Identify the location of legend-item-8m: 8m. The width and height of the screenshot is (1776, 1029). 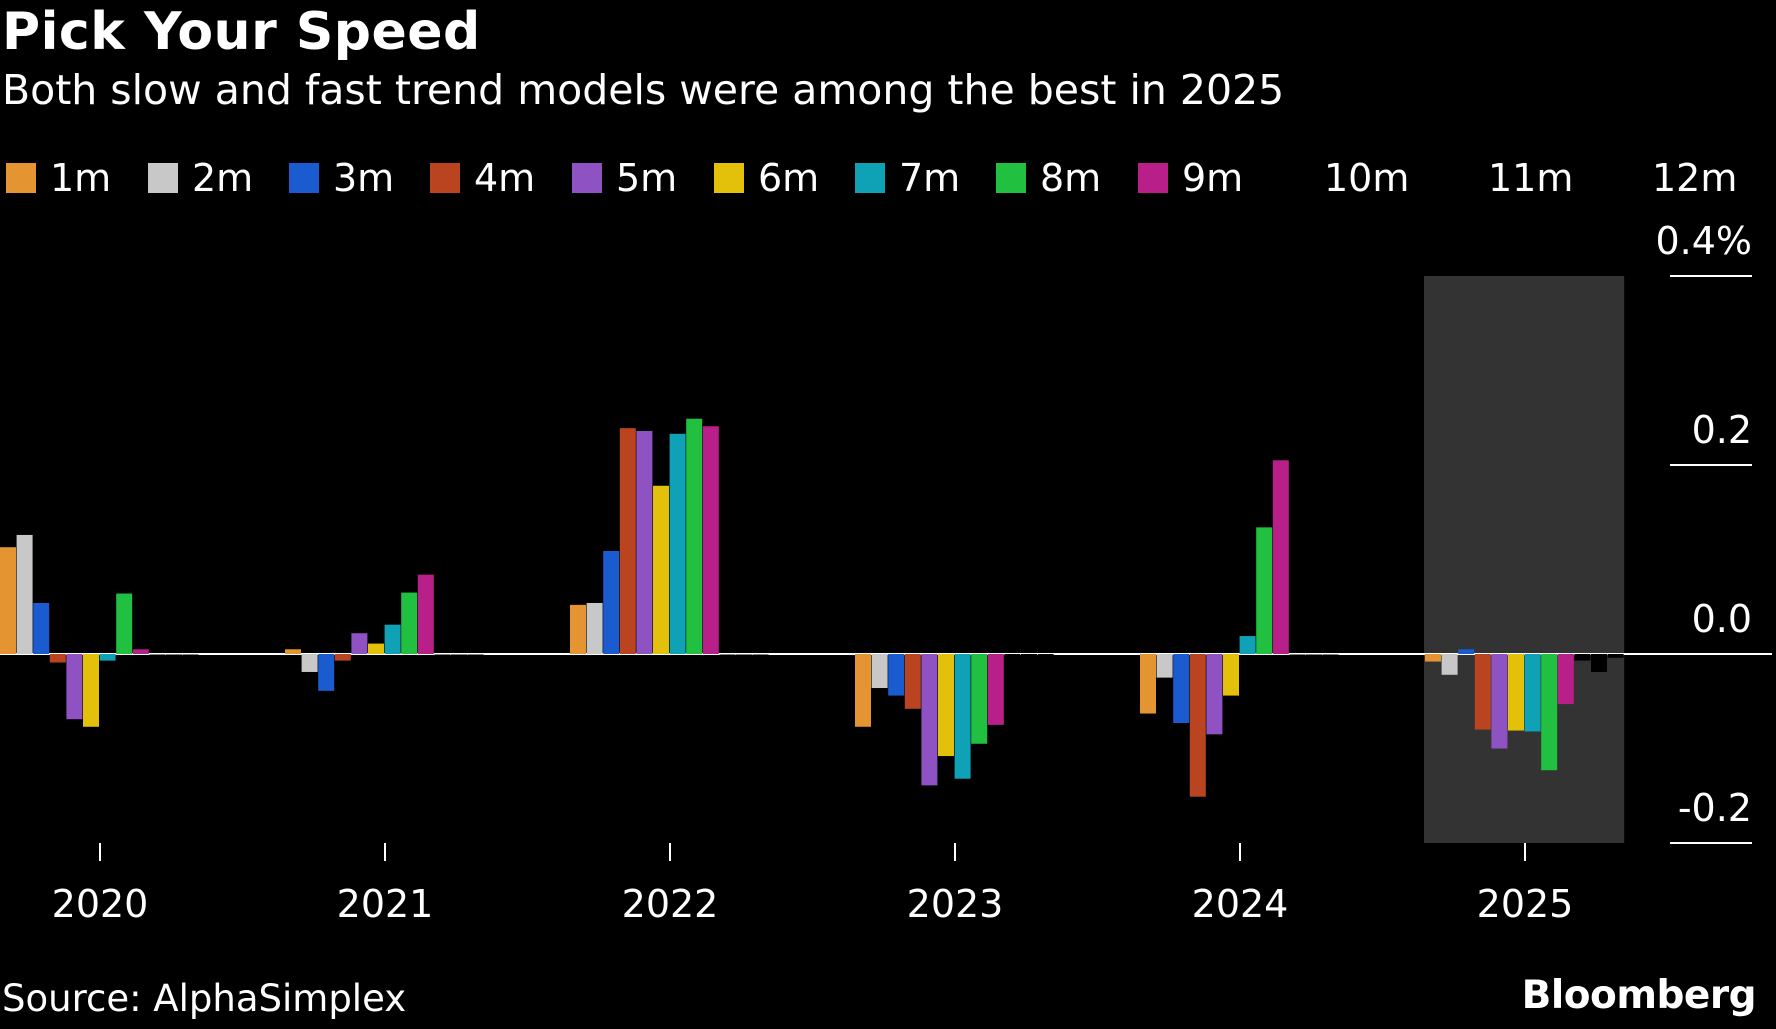
(1048, 178).